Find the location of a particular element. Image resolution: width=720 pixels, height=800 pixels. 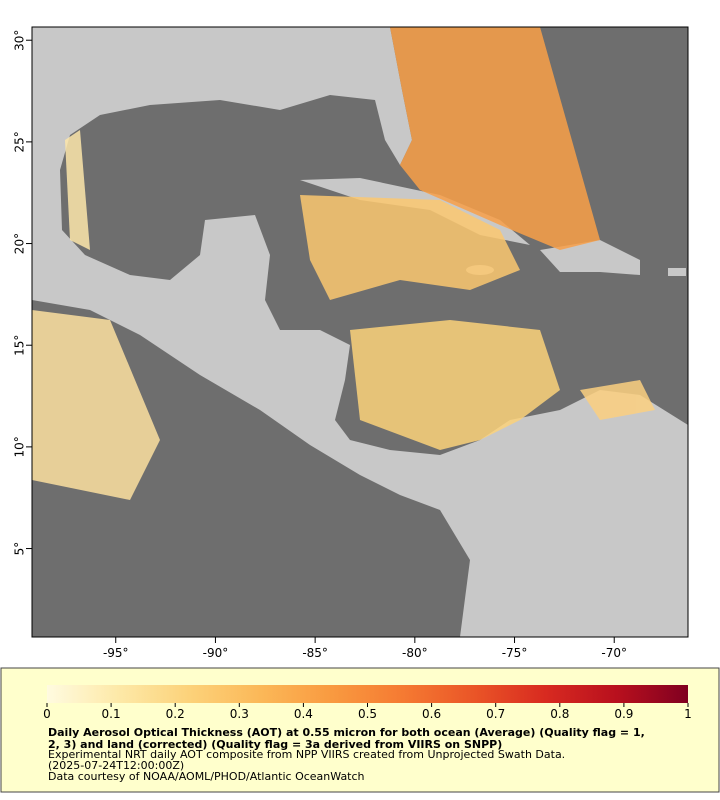

colorbar-tick-label: 0.1 is located at coordinates (111, 714).